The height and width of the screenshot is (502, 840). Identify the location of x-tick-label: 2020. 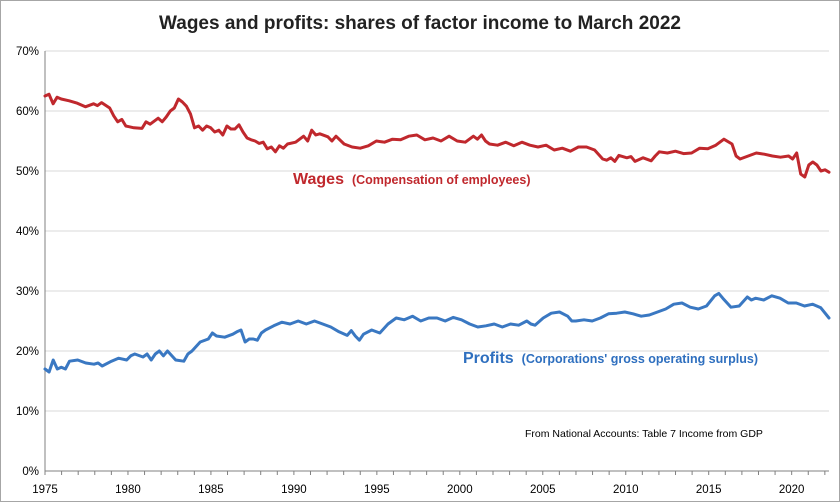
(792, 490).